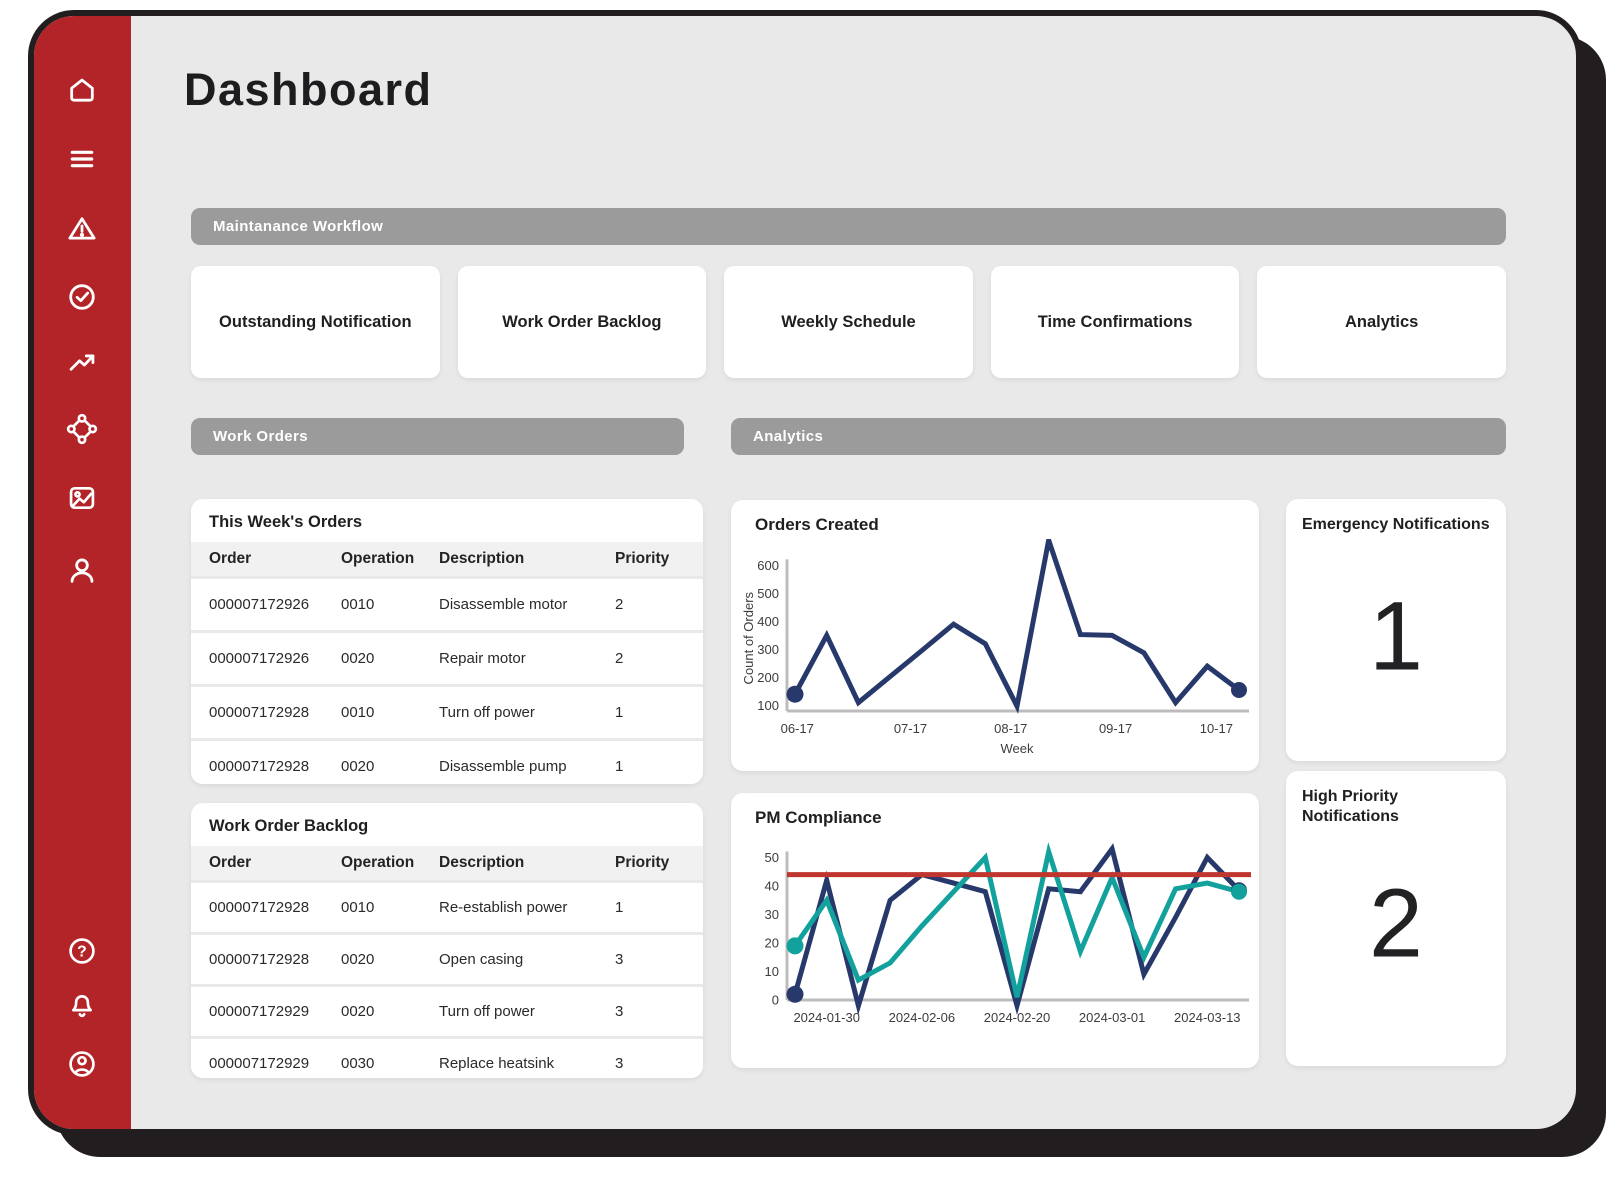 The width and height of the screenshot is (1624, 1182). What do you see at coordinates (768, 649) in the screenshot?
I see `svg-text: 300` at bounding box center [768, 649].